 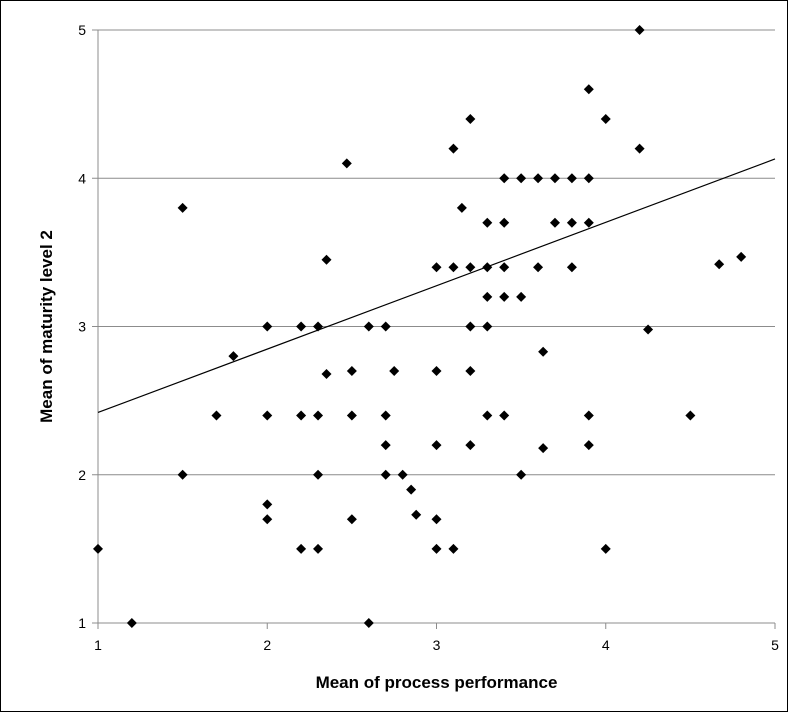 What do you see at coordinates (606, 645) in the screenshot?
I see `x-tick-label: 4` at bounding box center [606, 645].